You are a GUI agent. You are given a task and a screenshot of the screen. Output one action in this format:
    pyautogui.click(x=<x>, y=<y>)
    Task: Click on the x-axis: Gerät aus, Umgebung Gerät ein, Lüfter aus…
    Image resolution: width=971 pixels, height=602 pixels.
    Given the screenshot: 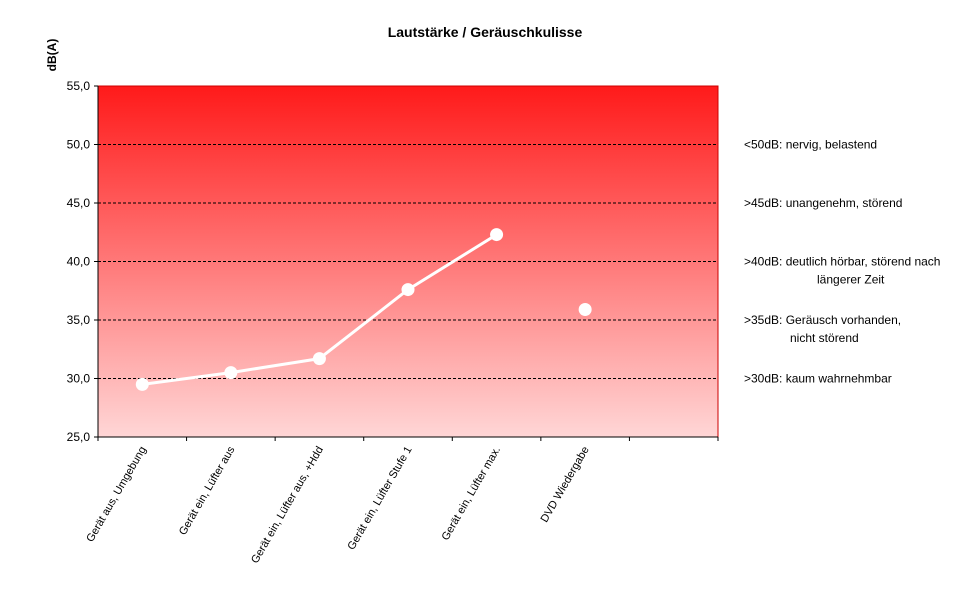 What is the action you would take?
    pyautogui.click(x=401, y=501)
    